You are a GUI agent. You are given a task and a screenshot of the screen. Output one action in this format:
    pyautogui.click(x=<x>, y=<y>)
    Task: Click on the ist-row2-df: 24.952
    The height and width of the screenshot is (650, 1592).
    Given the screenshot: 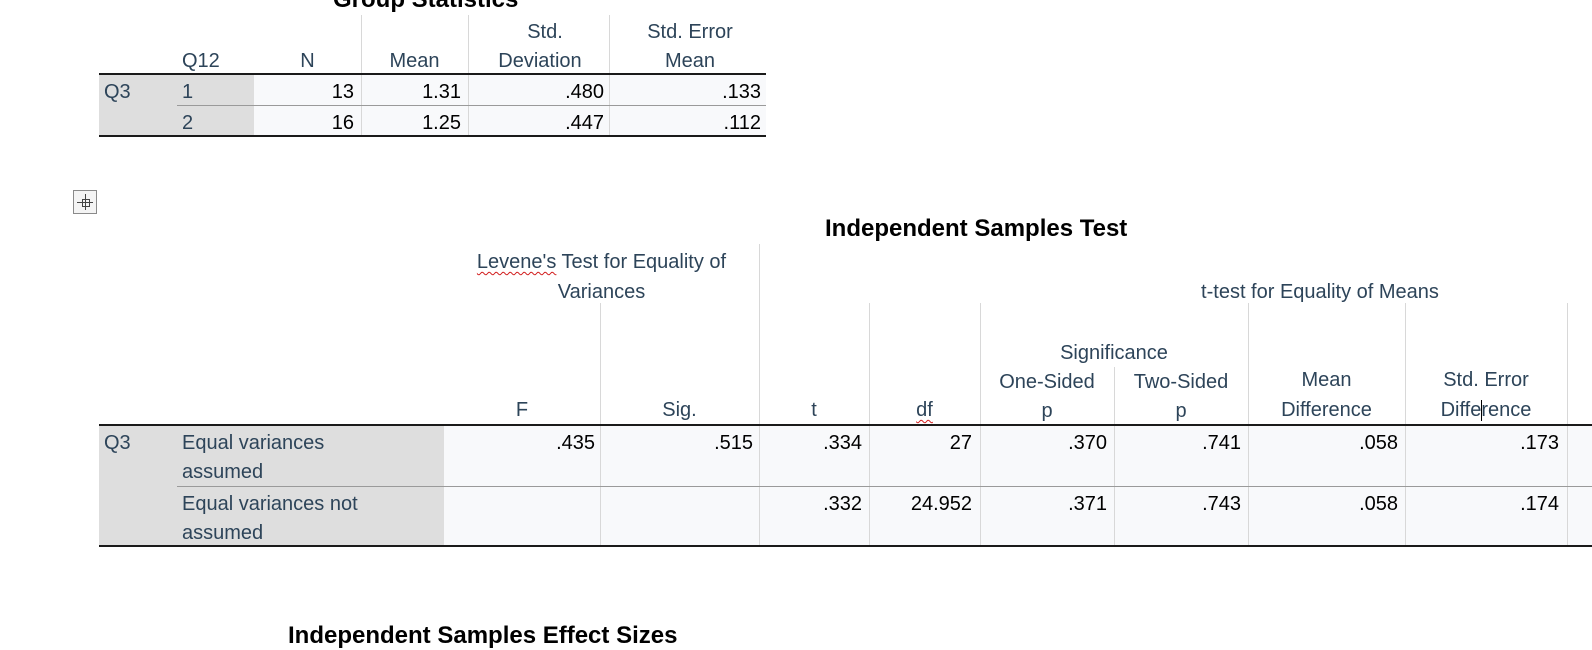 What is the action you would take?
    pyautogui.click(x=941, y=504)
    